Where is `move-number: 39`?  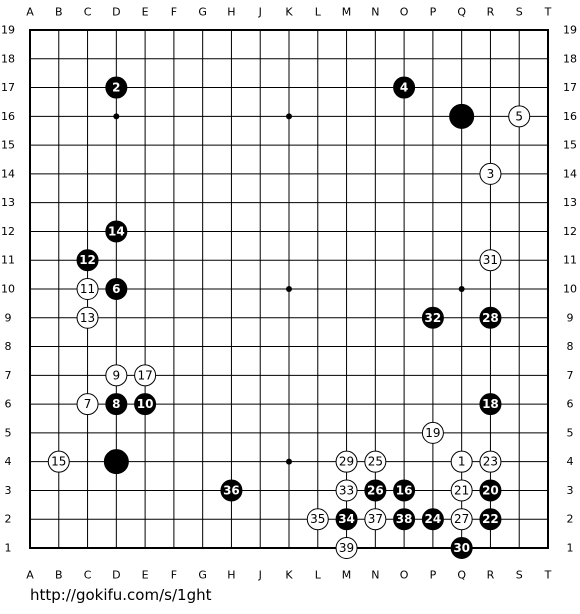 move-number: 39 is located at coordinates (346, 548).